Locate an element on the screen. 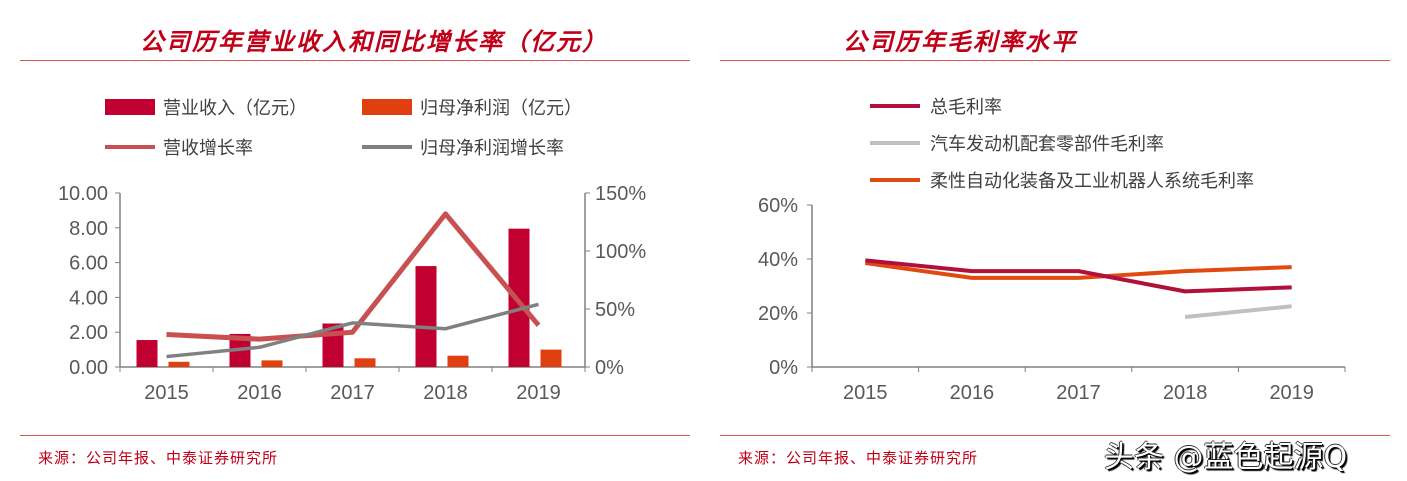 Image resolution: width=1407 pixels, height=481 pixels. total-gross-margin-line is located at coordinates (1078, 276).